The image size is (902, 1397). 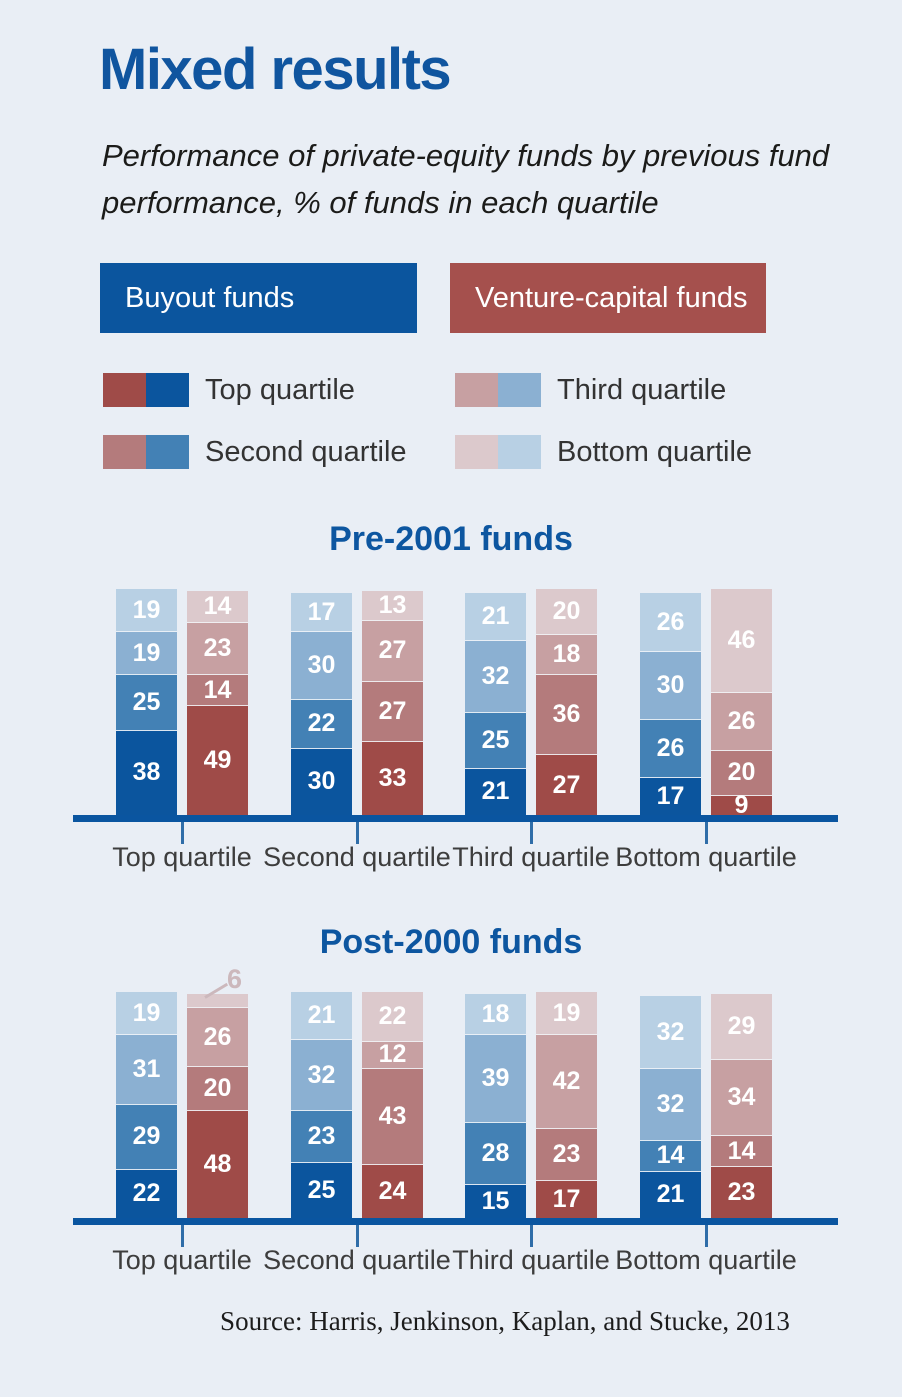 I want to click on segment-venture-second-quartile: 20, so click(x=741, y=772).